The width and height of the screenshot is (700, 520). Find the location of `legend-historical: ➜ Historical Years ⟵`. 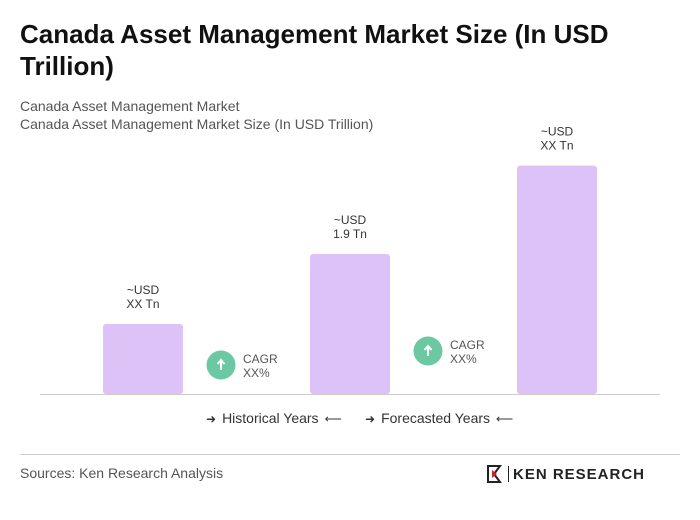

legend-historical: ➜ Historical Years ⟵ is located at coordinates (274, 418).